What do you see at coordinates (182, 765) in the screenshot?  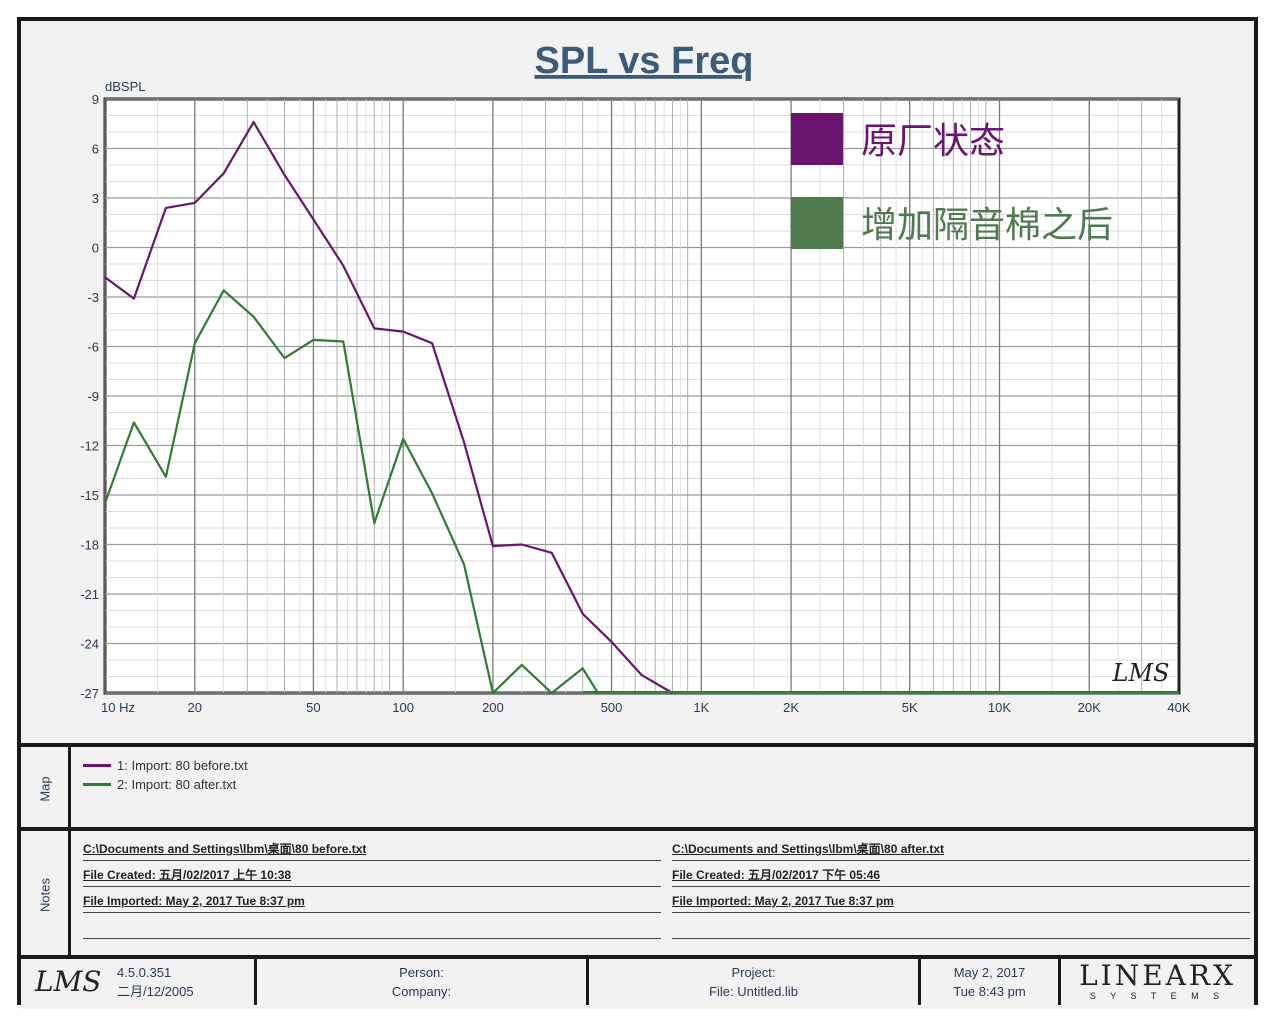 I see `map-entry-text: 1: Import: 80 before.txt` at bounding box center [182, 765].